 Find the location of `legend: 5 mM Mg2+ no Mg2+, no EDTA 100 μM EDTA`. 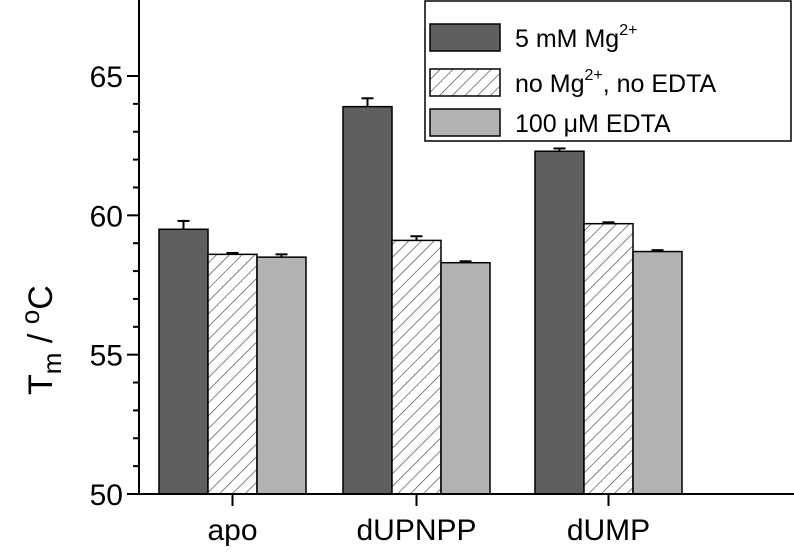

legend: 5 mM Mg2+ no Mg2+, no EDTA 100 μM EDTA is located at coordinates (608, 71).